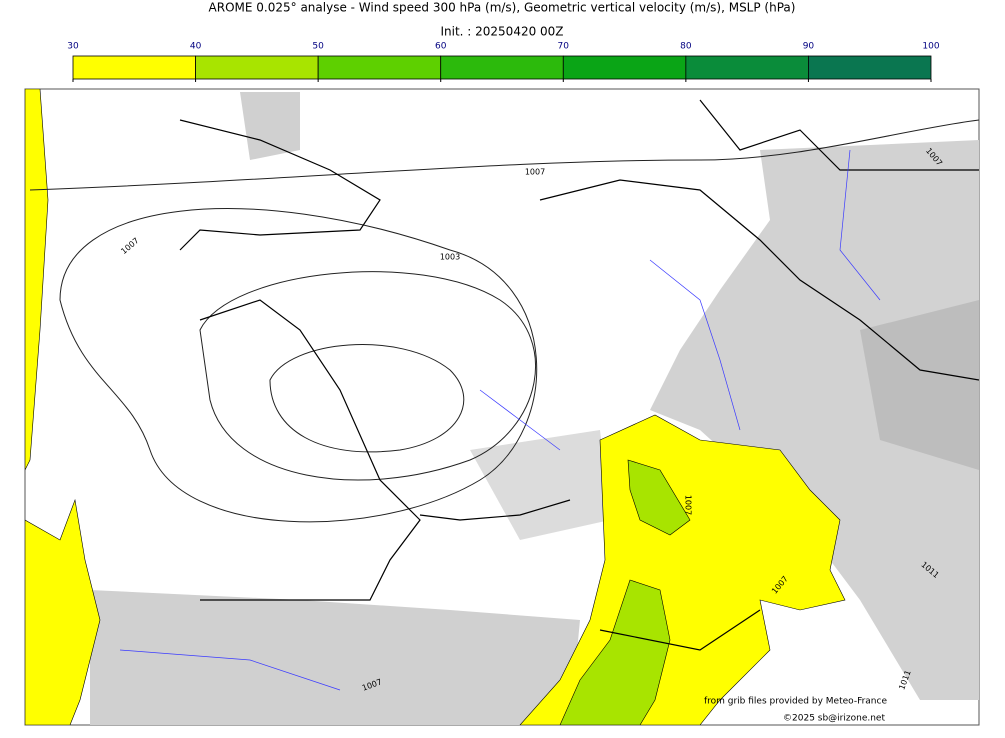 This screenshot has width=1005, height=738. Describe the element at coordinates (834, 719) in the screenshot. I see `credit: ©2025 sb@irizone.net` at that location.